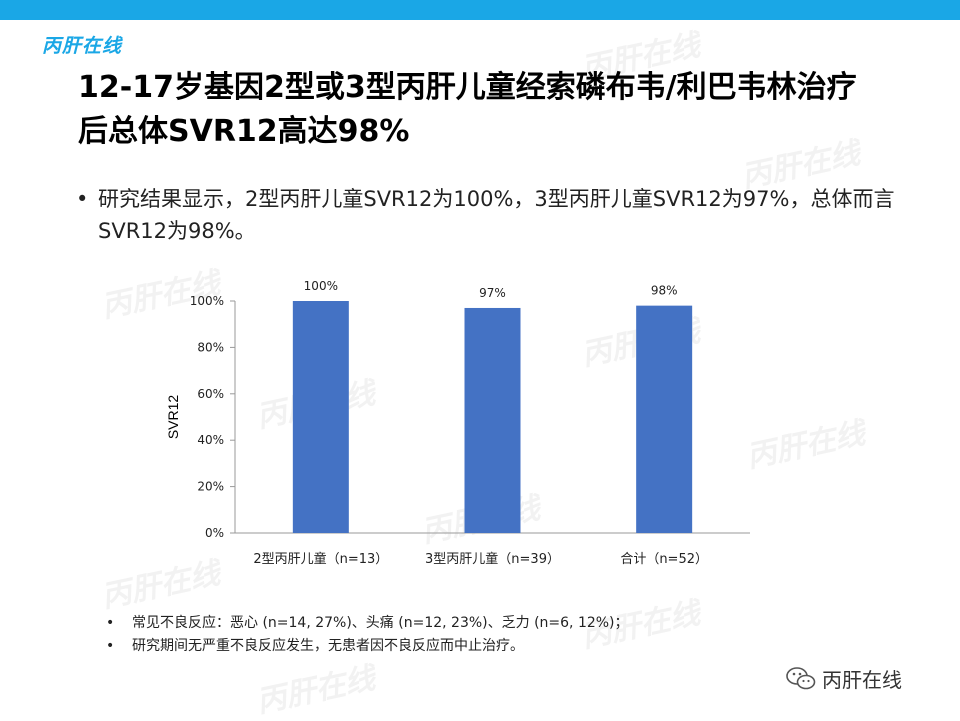 The image size is (960, 721). What do you see at coordinates (862, 680) in the screenshot?
I see `footer-brand-label: 丙肝在线` at bounding box center [862, 680].